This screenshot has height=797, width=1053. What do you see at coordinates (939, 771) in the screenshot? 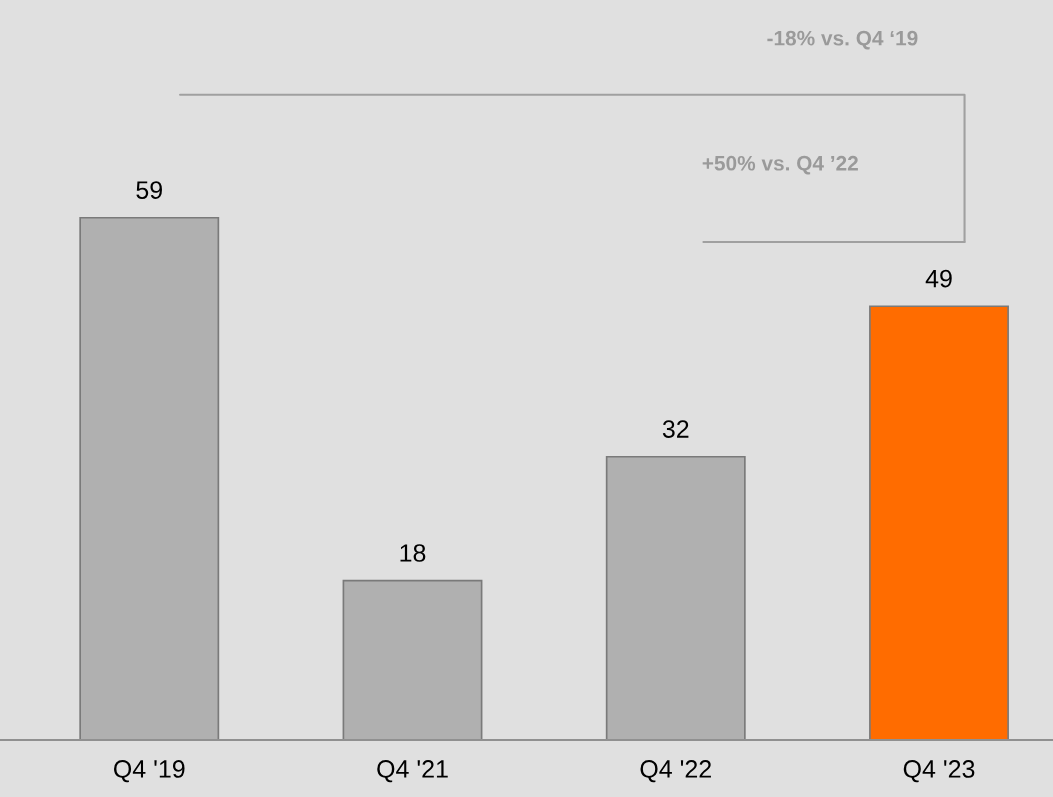
I see `x-tick-label: Q4 '23` at bounding box center [939, 771].